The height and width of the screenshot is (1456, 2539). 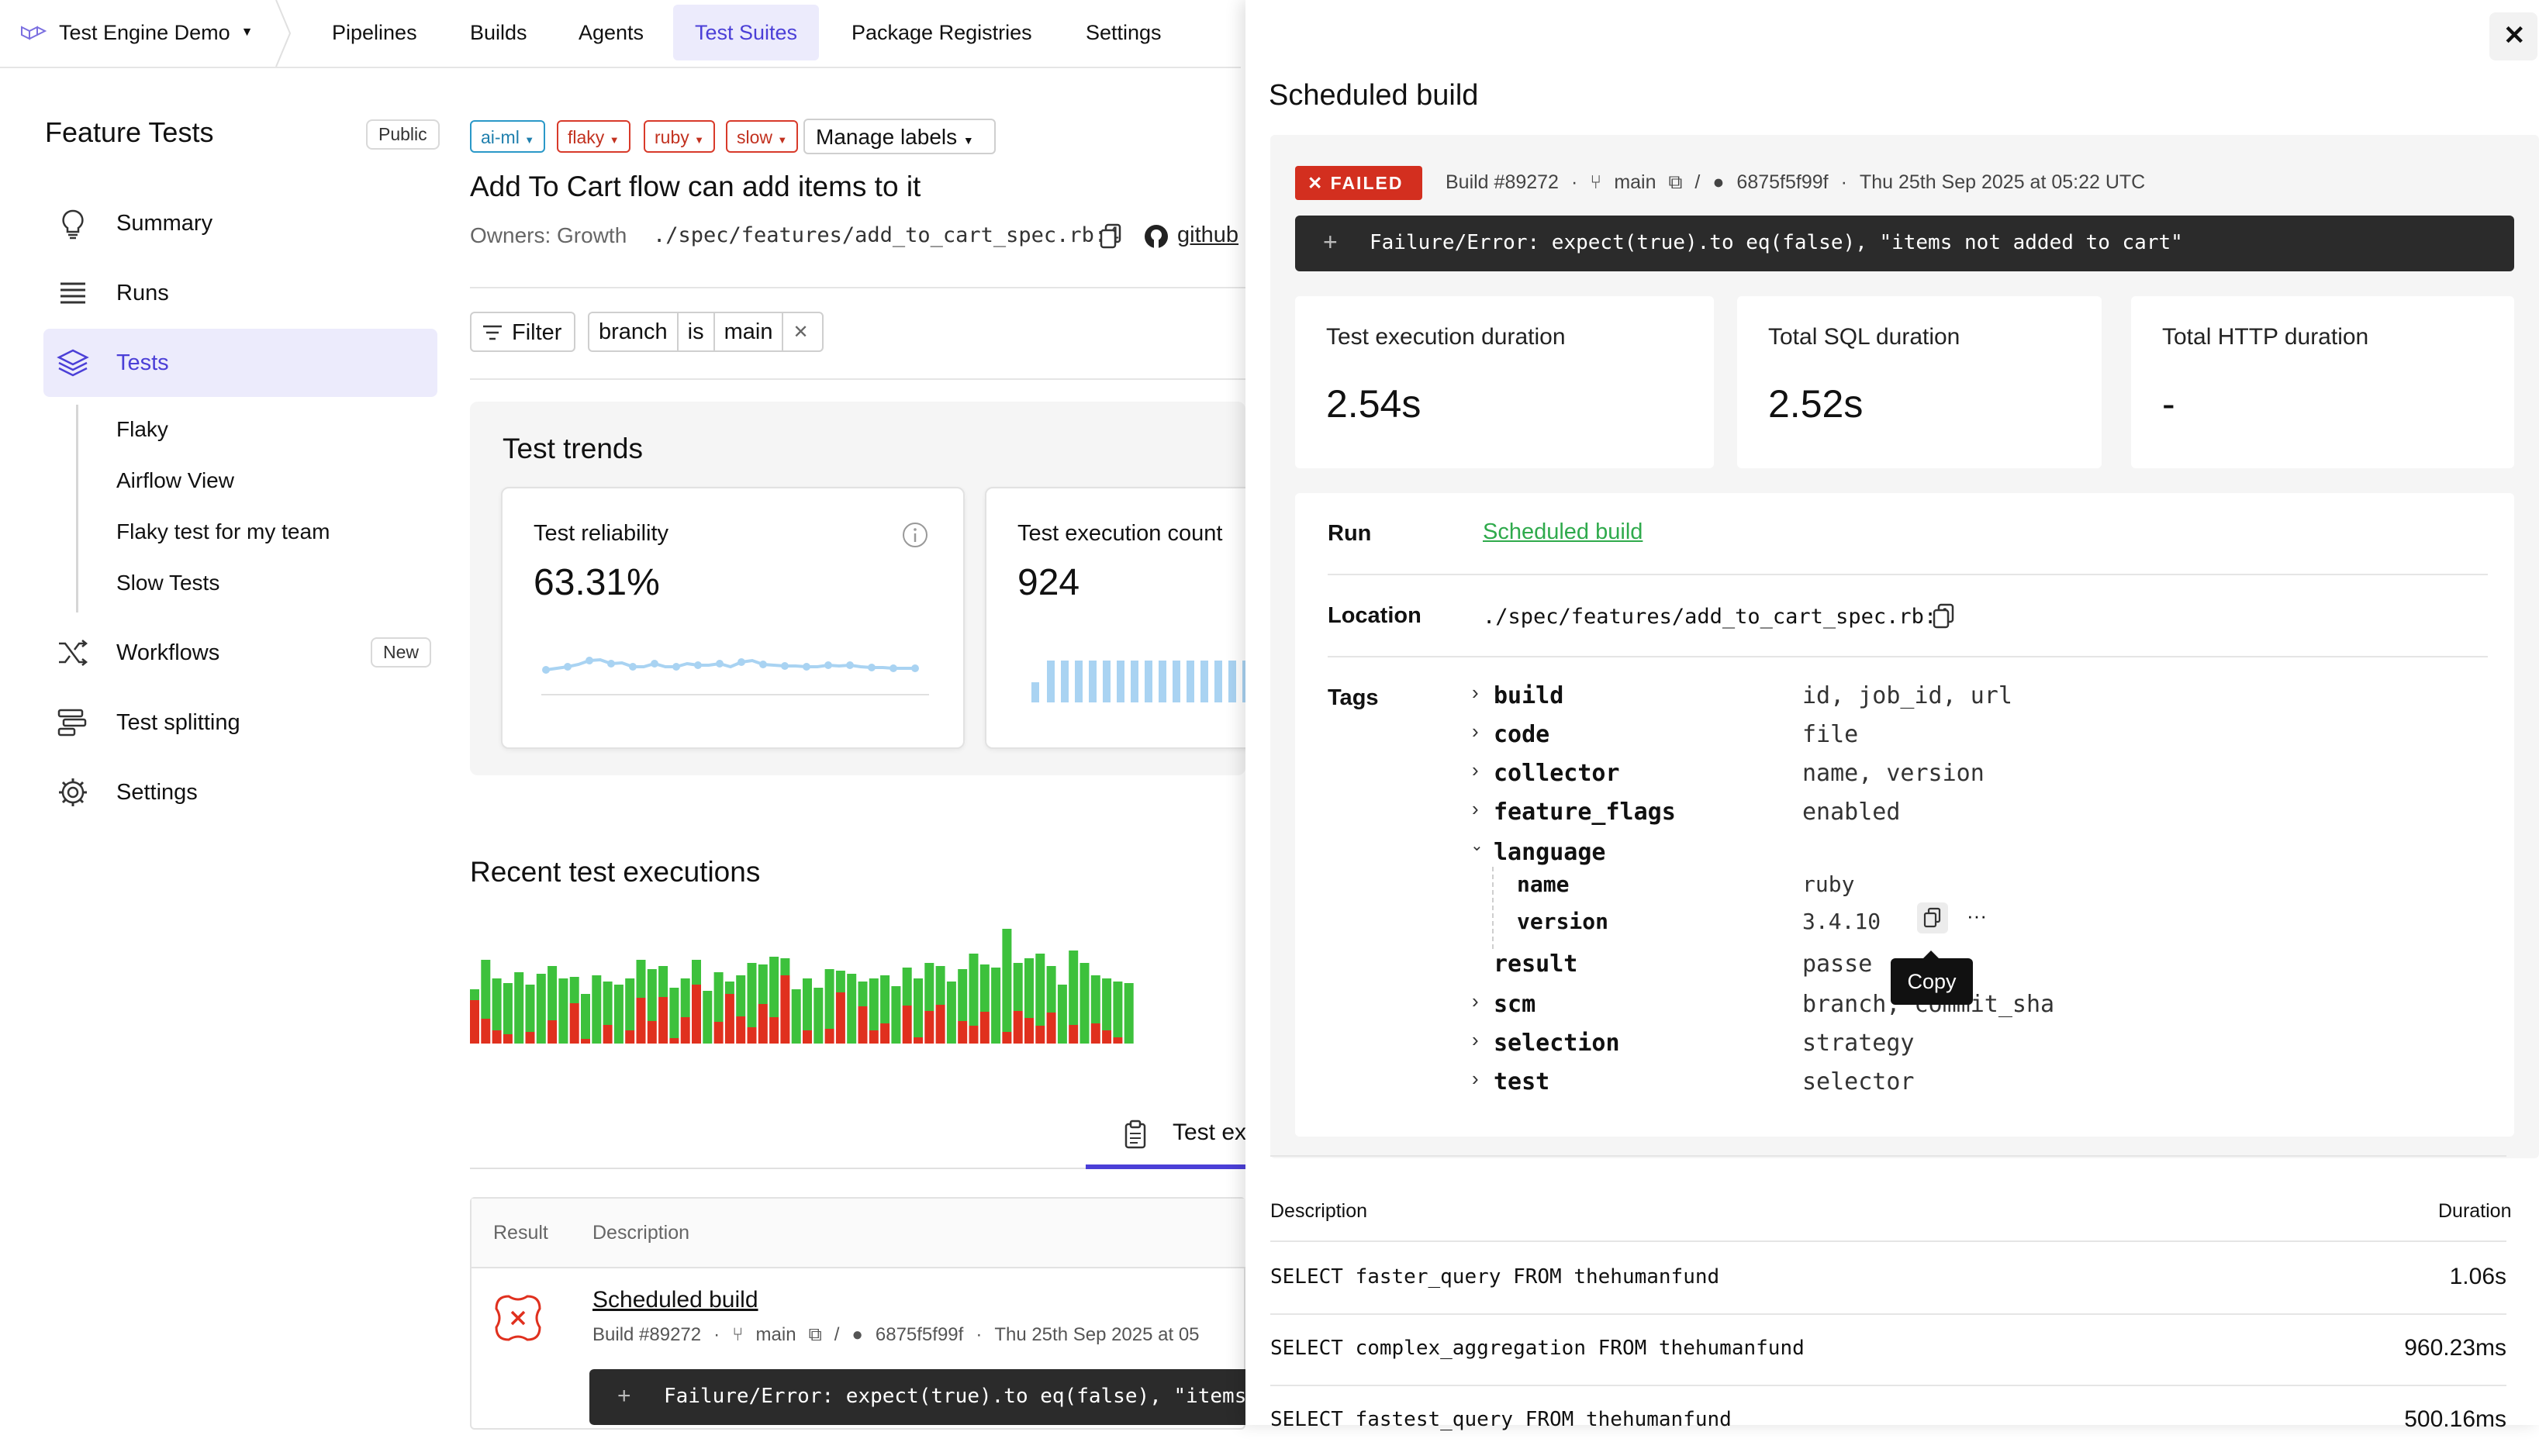 What do you see at coordinates (1522, 735) in the screenshot?
I see `tag-key: code` at bounding box center [1522, 735].